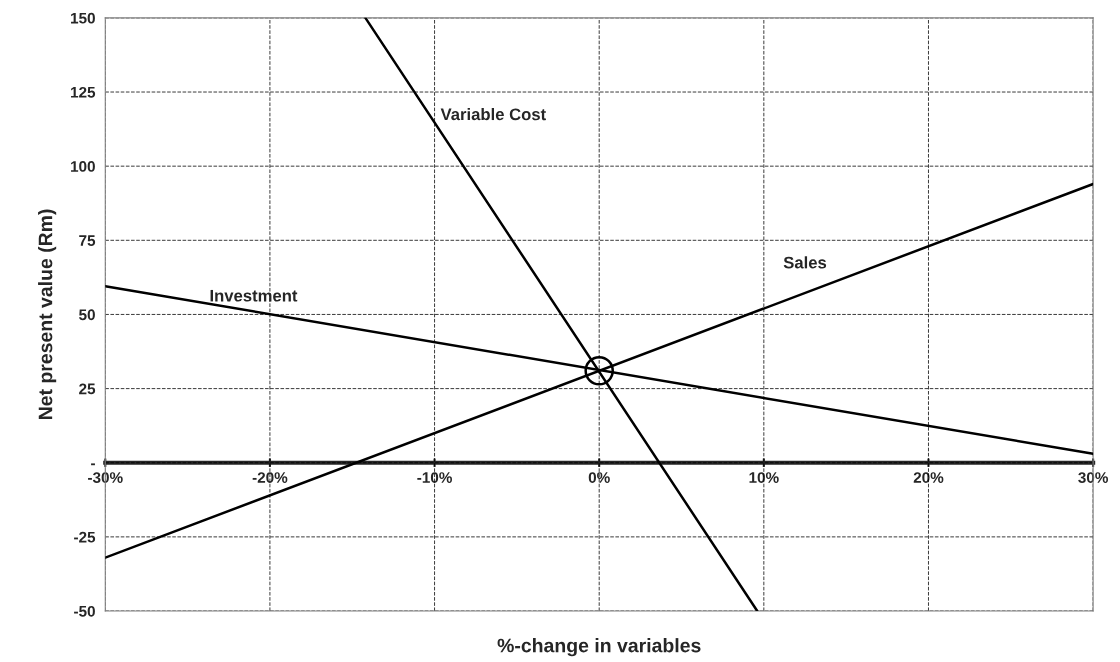 The width and height of the screenshot is (1120, 662). I want to click on x-tick-label: 20%, so click(928, 477).